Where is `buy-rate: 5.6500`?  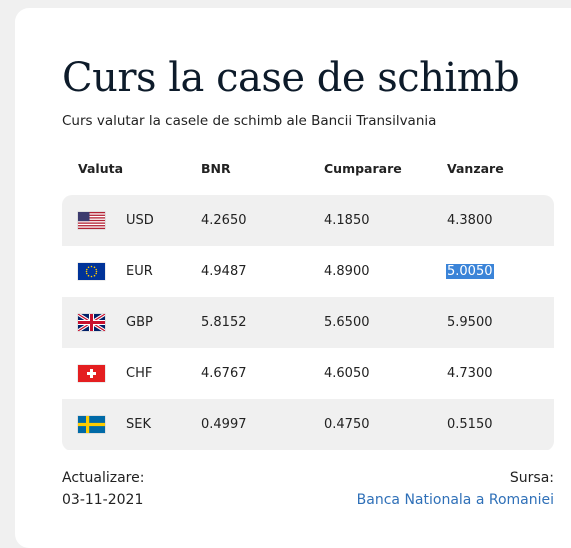 buy-rate: 5.6500 is located at coordinates (347, 322).